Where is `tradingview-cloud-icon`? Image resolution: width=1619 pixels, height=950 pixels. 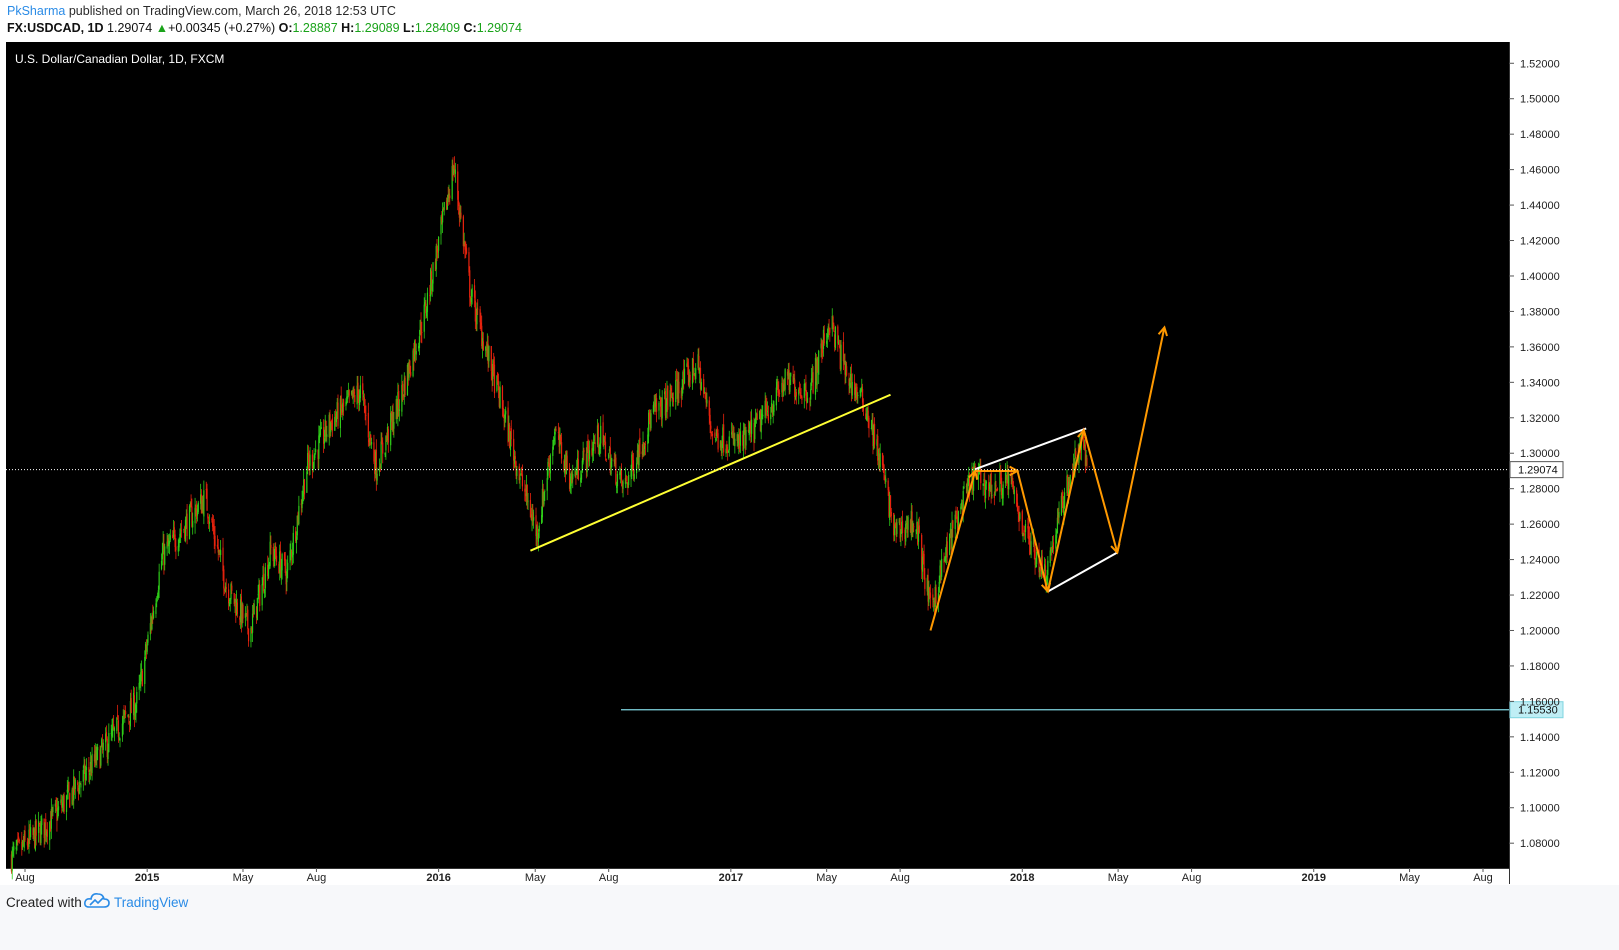
tradingview-cloud-icon is located at coordinates (97, 901).